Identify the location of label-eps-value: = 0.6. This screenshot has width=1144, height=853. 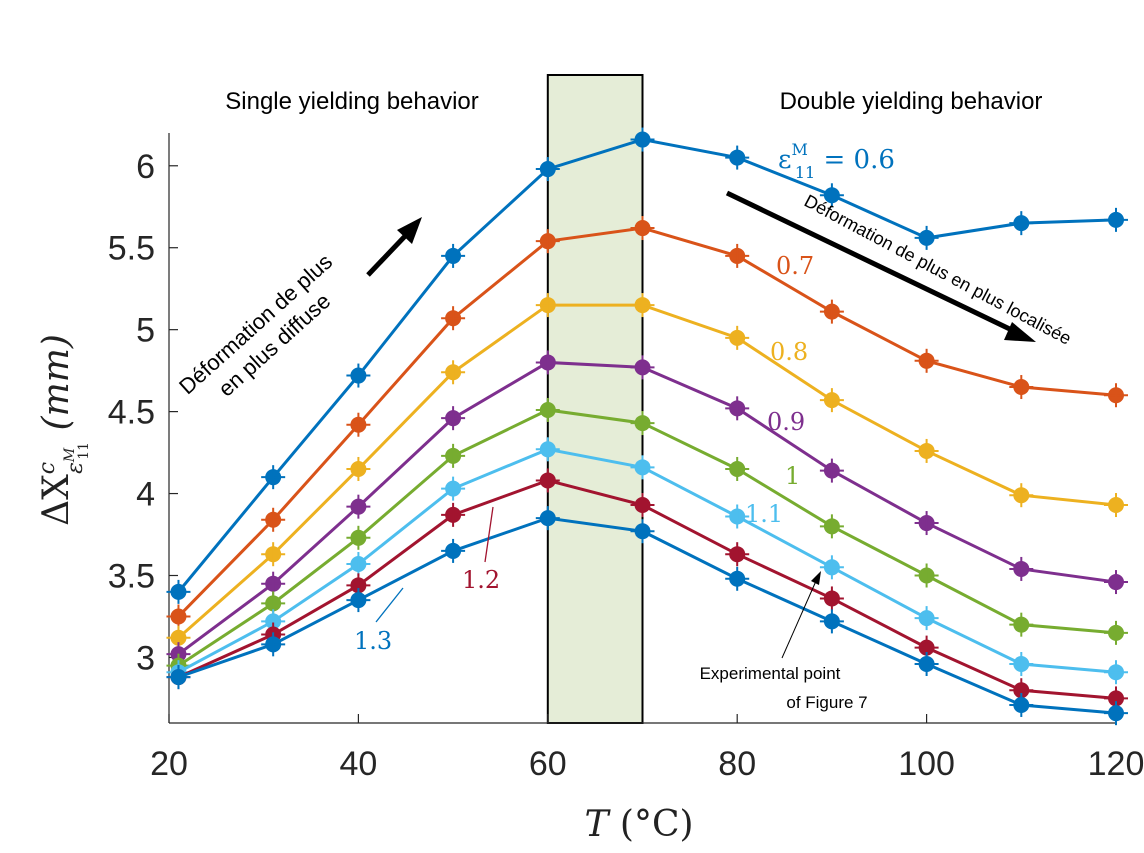
(855, 160).